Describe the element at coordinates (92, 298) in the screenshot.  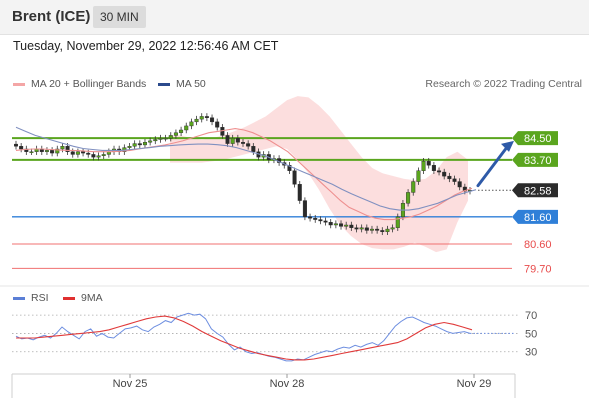
I see `legend-label-9ma: 9MA` at that location.